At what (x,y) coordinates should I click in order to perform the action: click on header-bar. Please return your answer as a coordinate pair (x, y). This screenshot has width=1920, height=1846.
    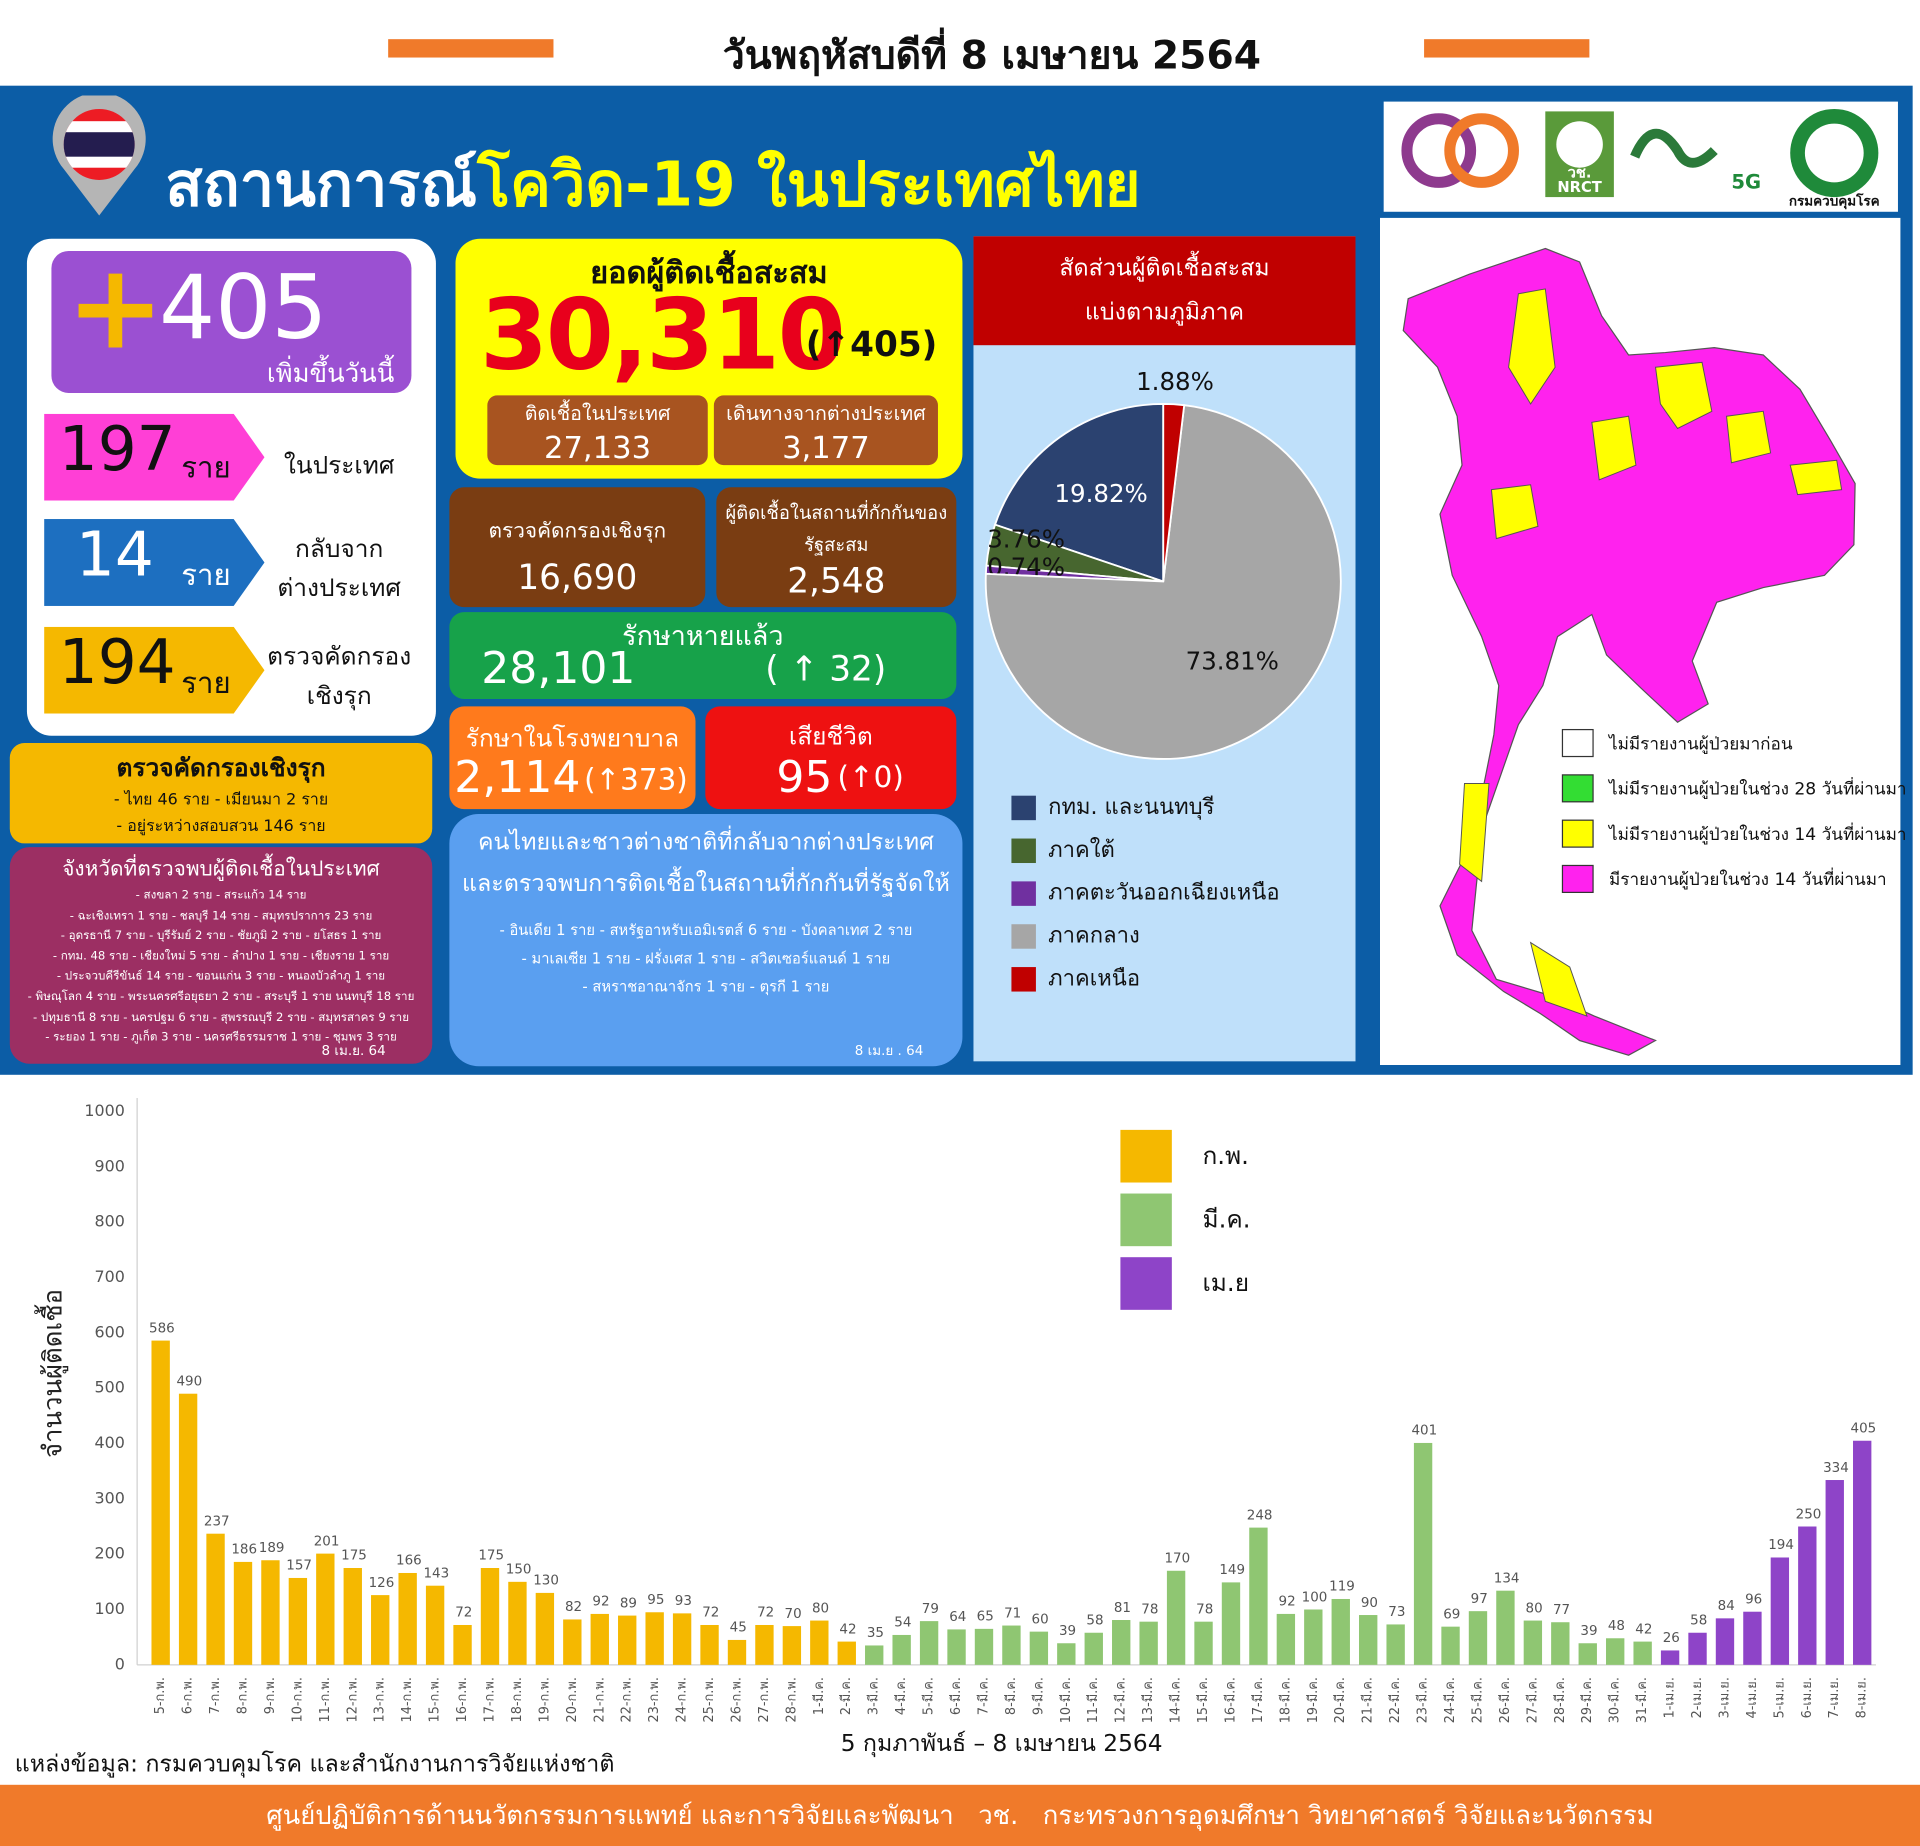
    Looking at the image, I should click on (1507, 48).